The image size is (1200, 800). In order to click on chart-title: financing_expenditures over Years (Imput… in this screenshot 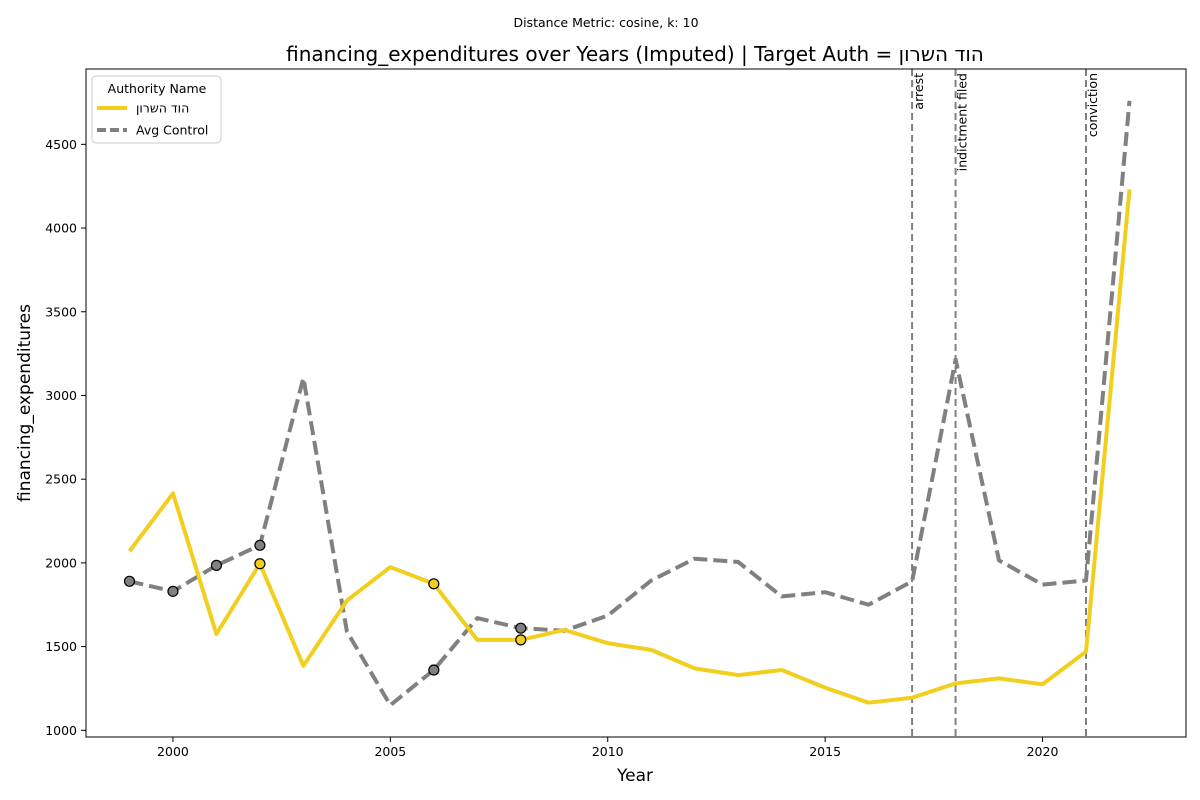, I will do `click(635, 54)`.